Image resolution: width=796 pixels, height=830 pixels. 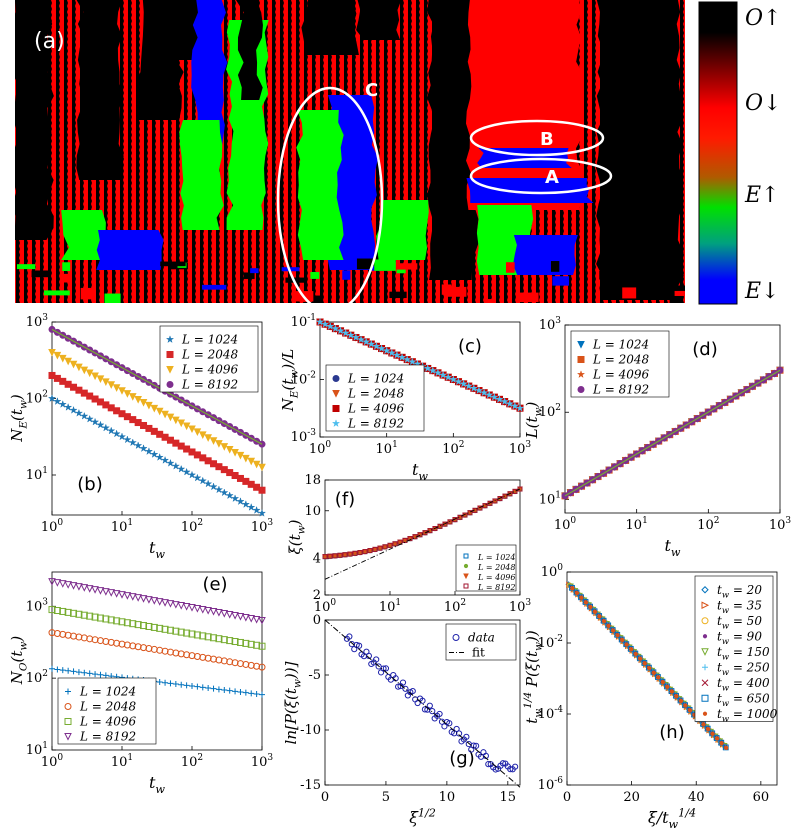 What do you see at coordinates (420, 471) in the screenshot?
I see `x-axis-label: tw​` at bounding box center [420, 471].